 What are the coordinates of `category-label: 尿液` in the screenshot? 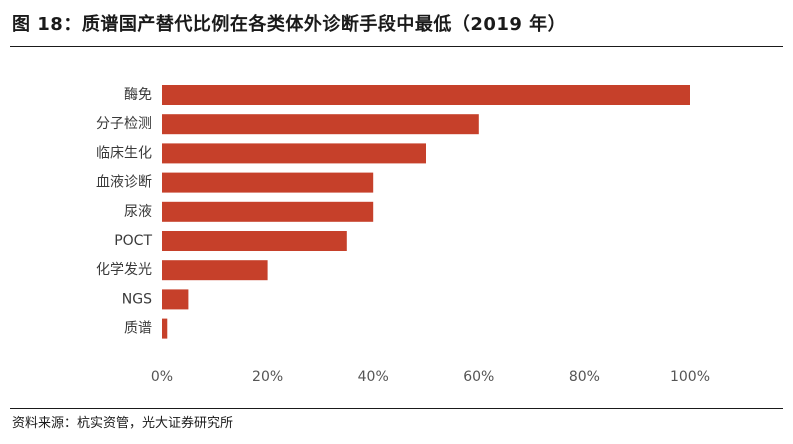 It's located at (138, 212).